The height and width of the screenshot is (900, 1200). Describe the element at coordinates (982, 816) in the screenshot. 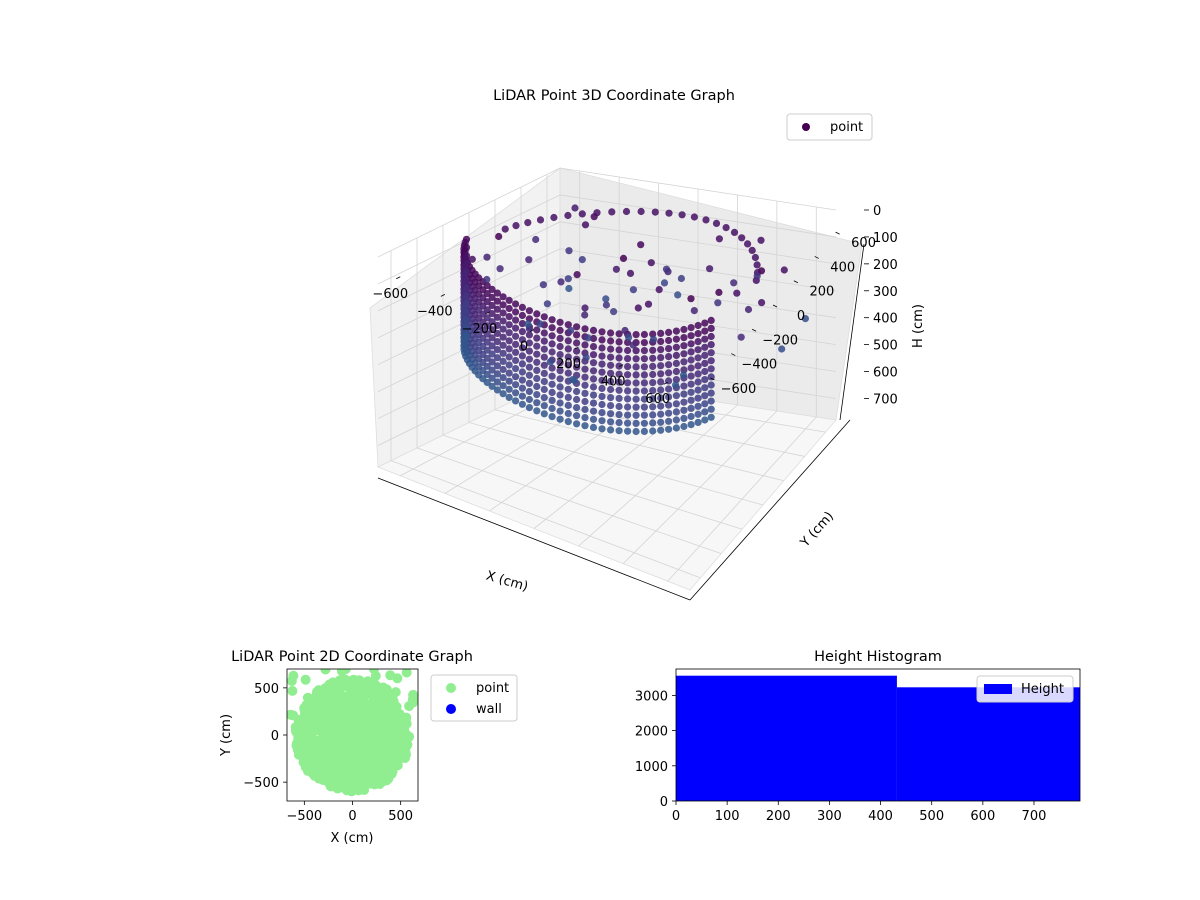

I see `histogram-x-tick-label: 600` at that location.